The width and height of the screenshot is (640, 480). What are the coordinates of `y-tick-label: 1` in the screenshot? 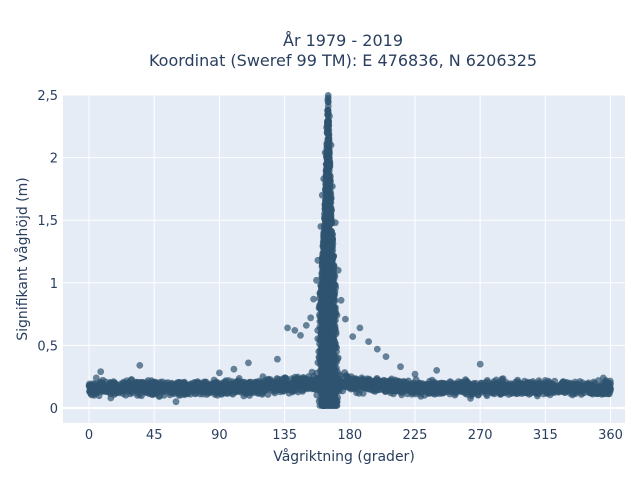 It's located at (54, 284).